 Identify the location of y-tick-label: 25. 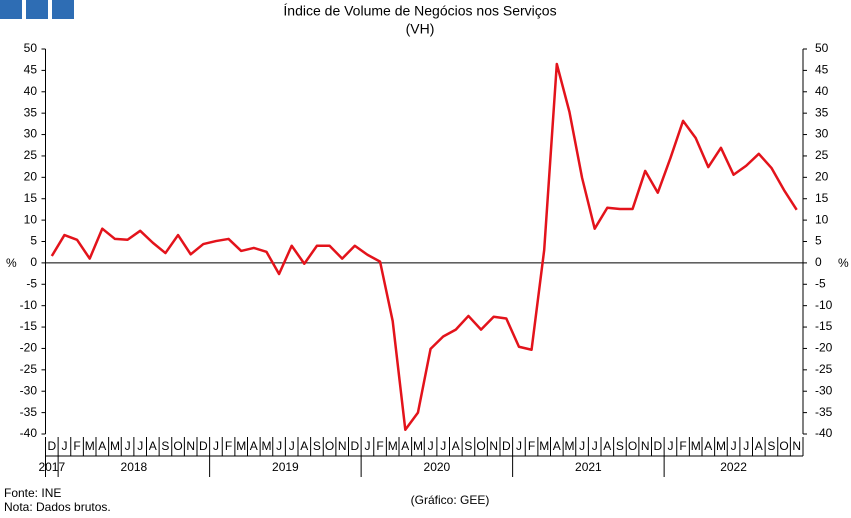
(822, 155).